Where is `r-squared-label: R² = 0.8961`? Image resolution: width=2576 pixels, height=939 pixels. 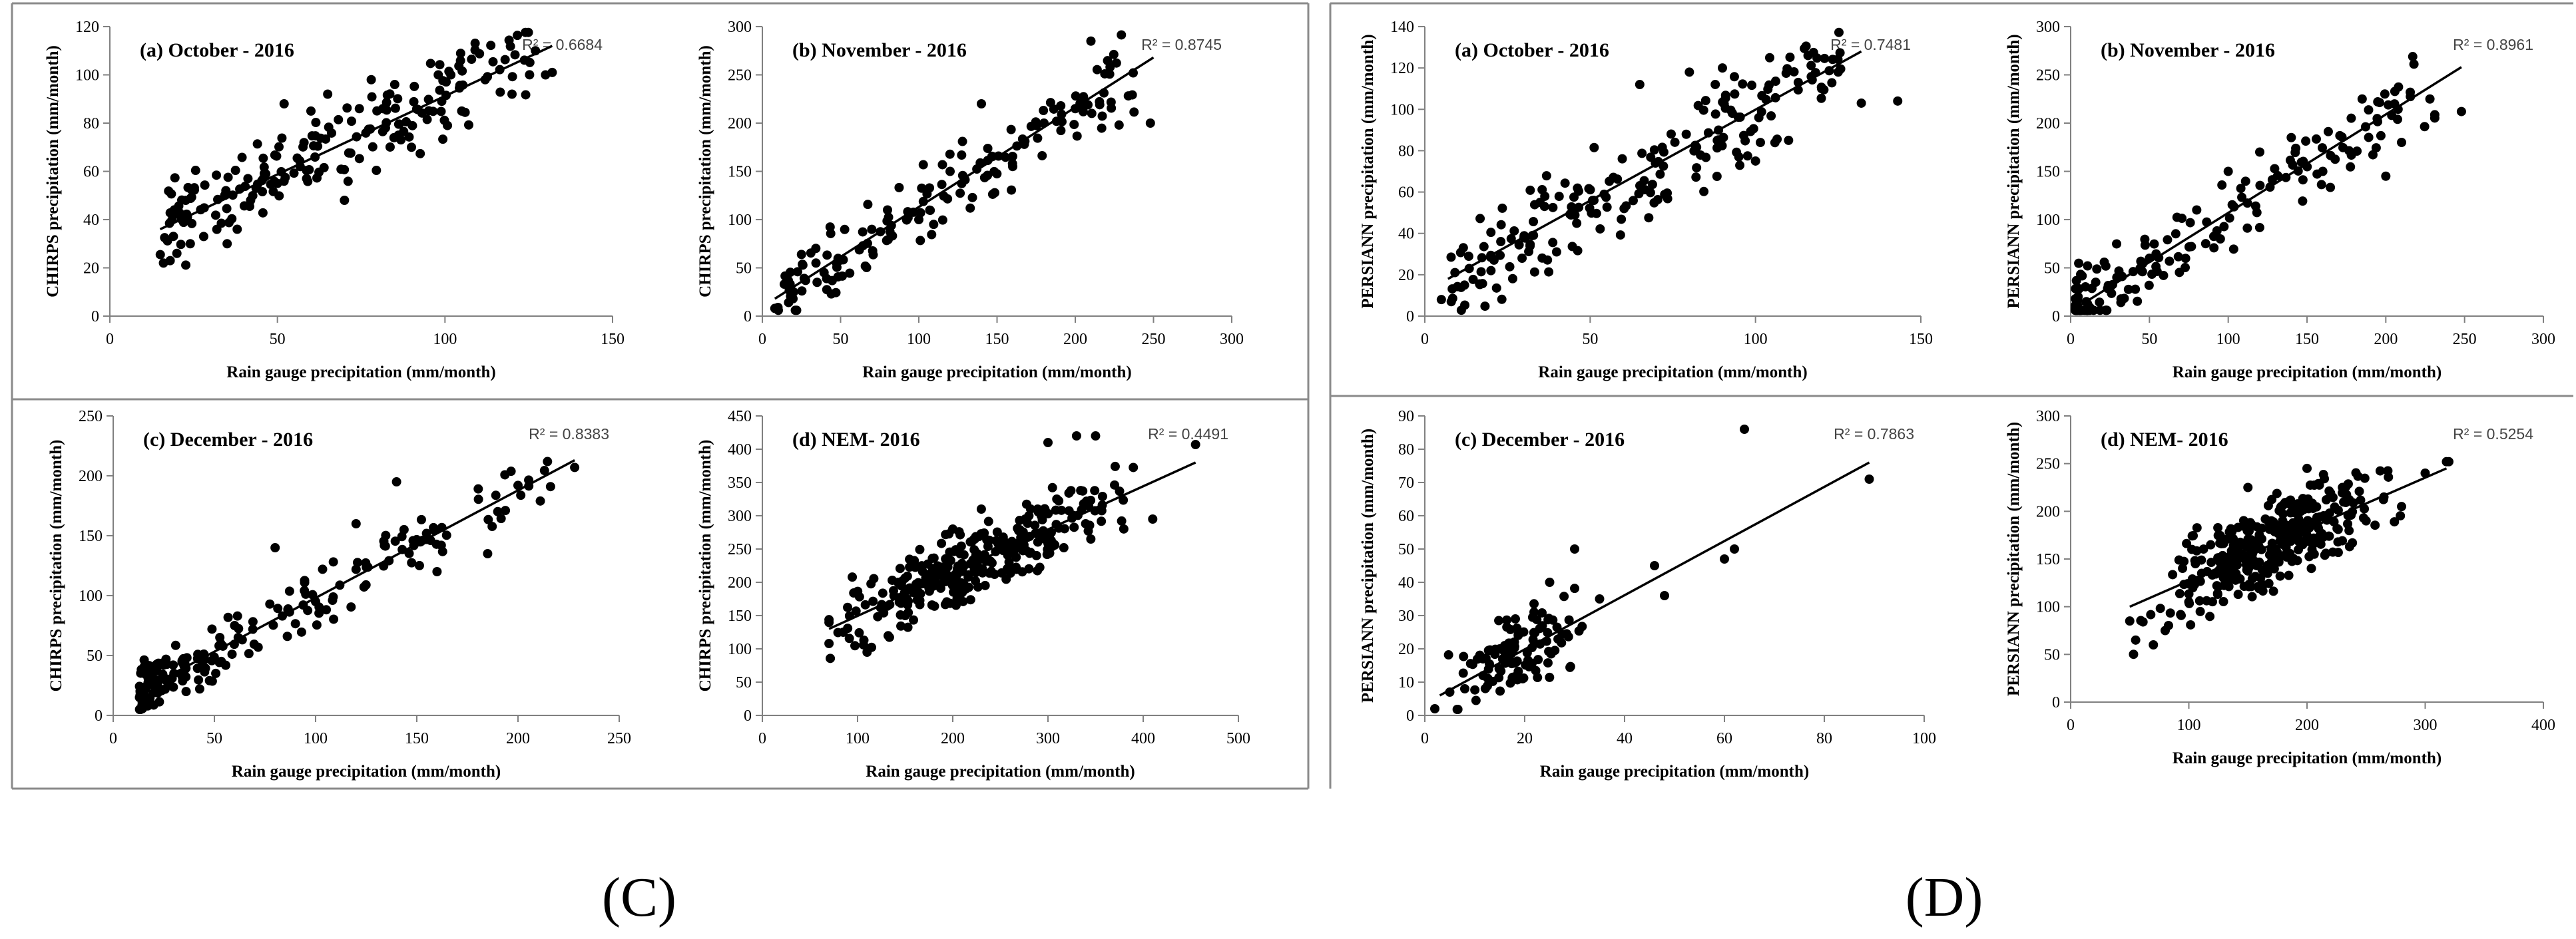 r-squared-label: R² = 0.8961 is located at coordinates (2493, 45).